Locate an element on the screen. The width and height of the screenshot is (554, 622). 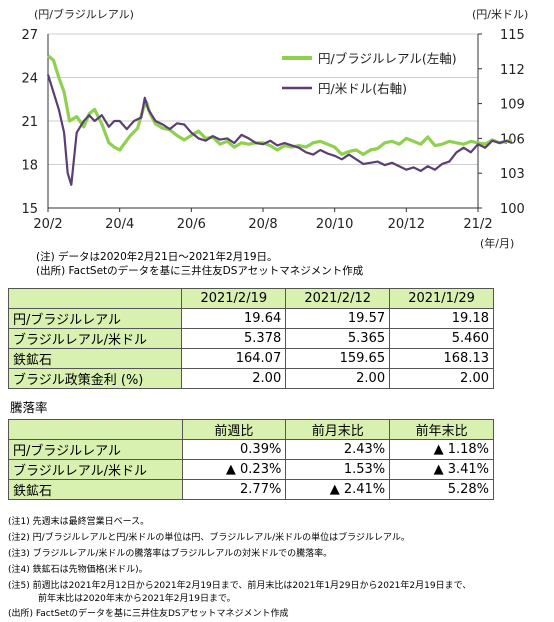
table-cell: 164.07 is located at coordinates (234, 358).